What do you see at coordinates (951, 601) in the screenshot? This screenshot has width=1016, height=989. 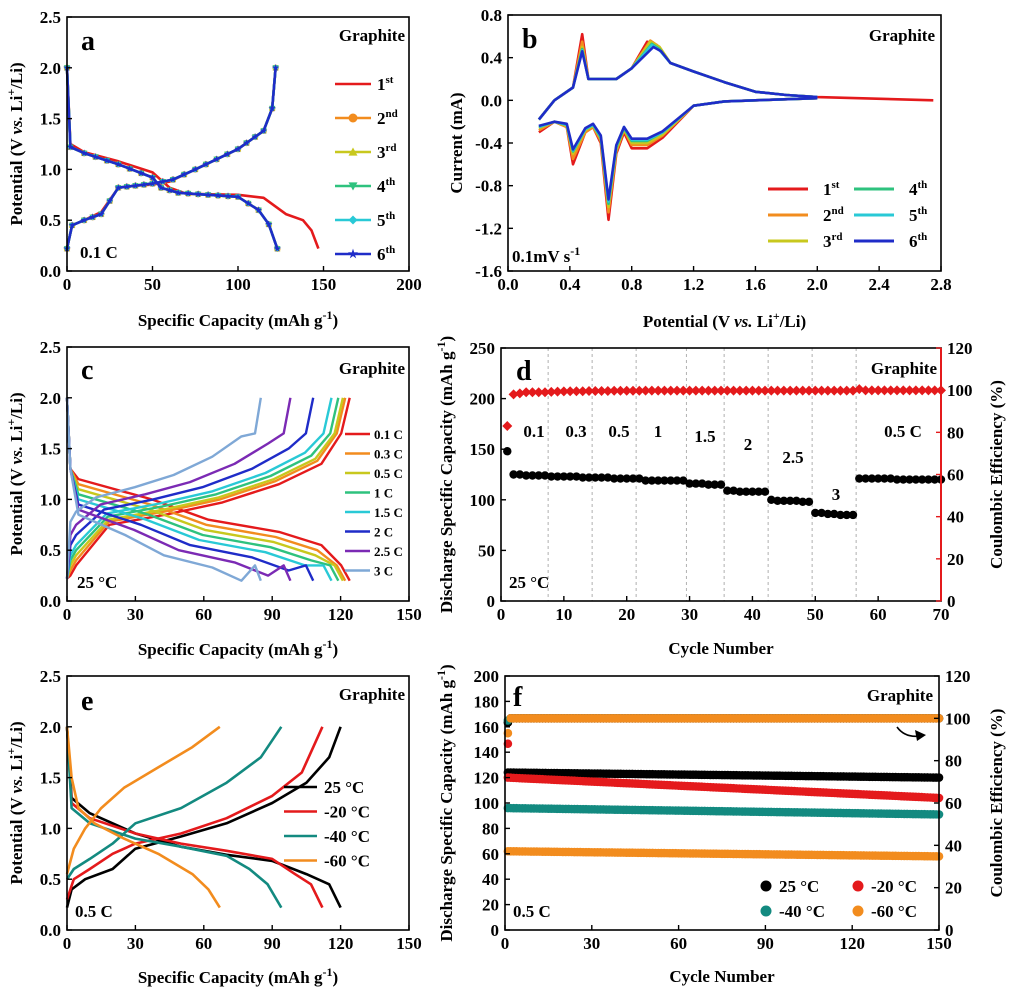 I see `y2-tick-label: 0` at bounding box center [951, 601].